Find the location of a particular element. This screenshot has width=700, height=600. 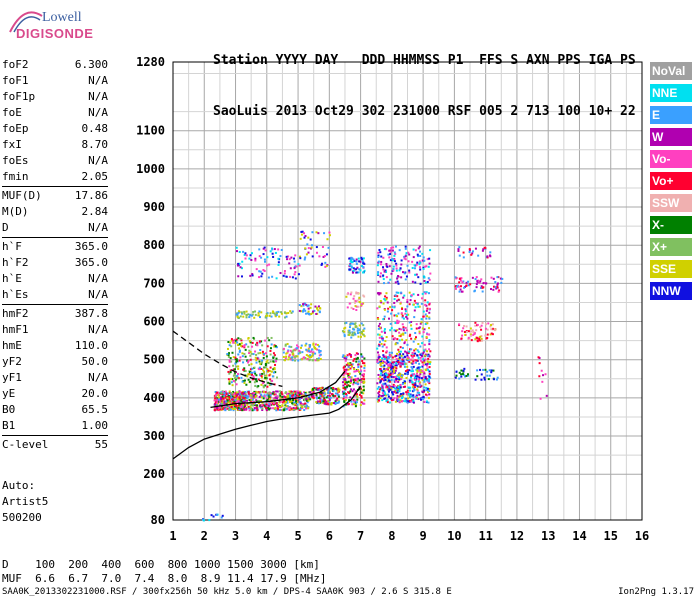

param-row: fxI 8.70 is located at coordinates (55, 145).